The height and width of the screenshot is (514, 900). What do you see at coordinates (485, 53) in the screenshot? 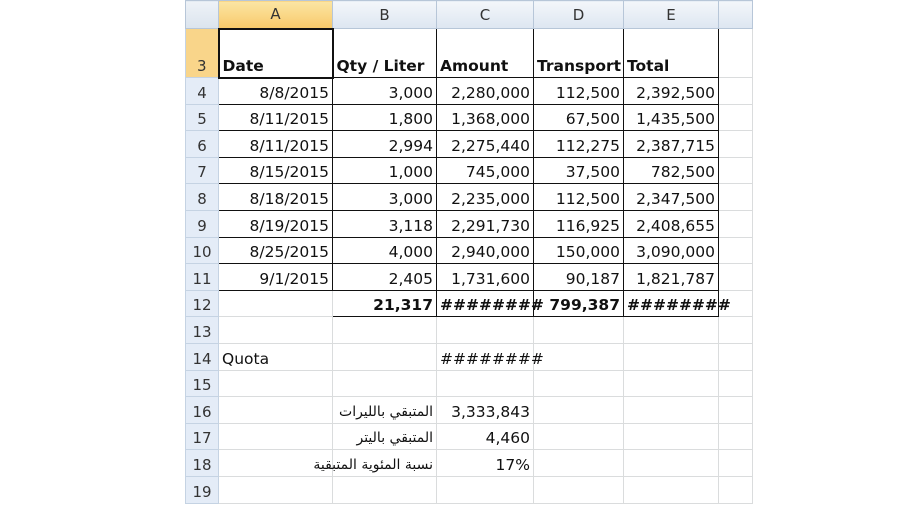
I see `cell-c3: Amount` at bounding box center [485, 53].